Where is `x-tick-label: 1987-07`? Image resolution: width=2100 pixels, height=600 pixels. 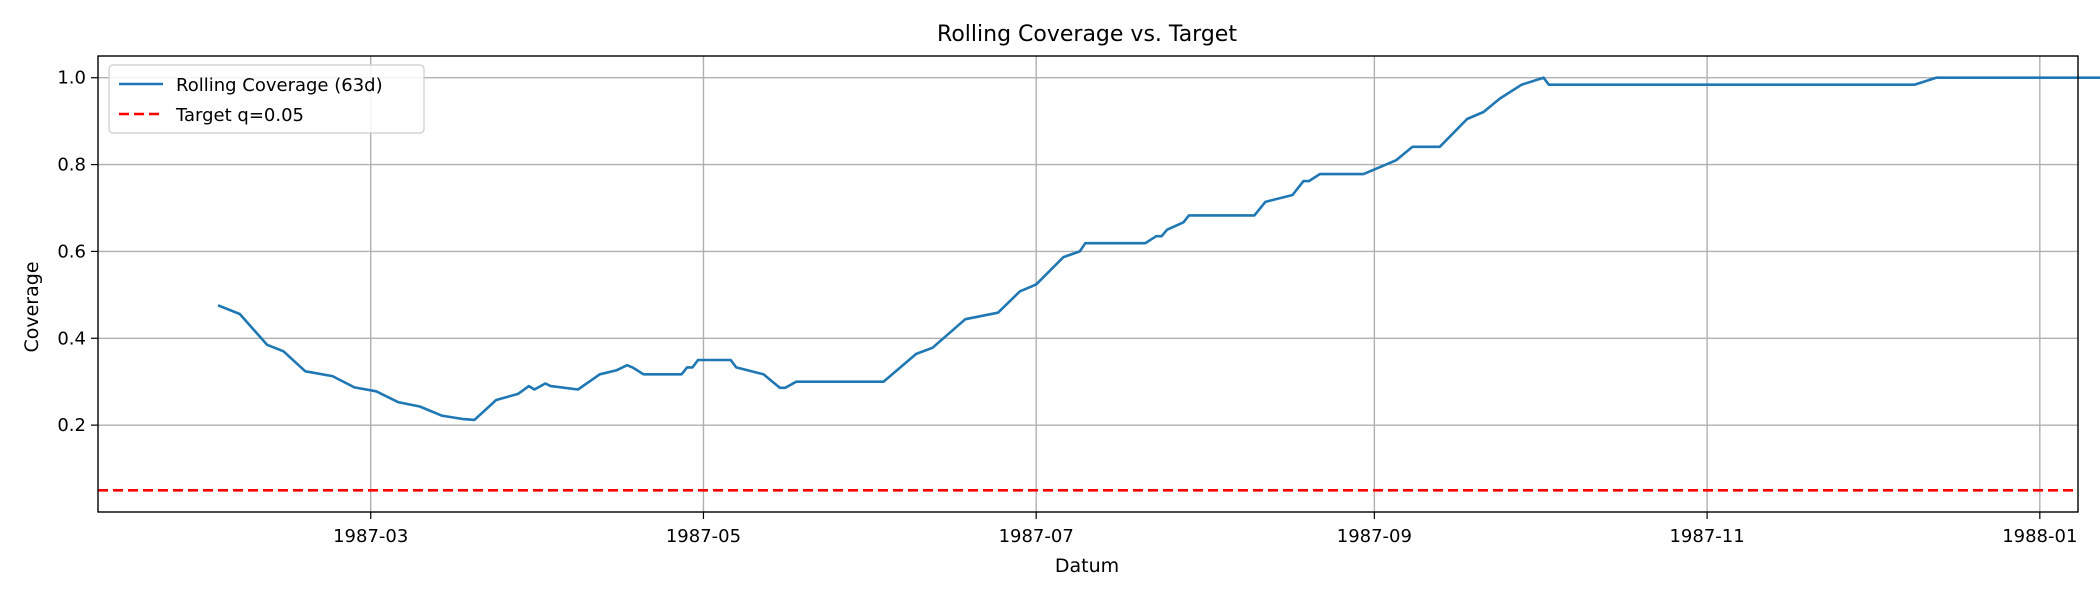 x-tick-label: 1987-07 is located at coordinates (1036, 536).